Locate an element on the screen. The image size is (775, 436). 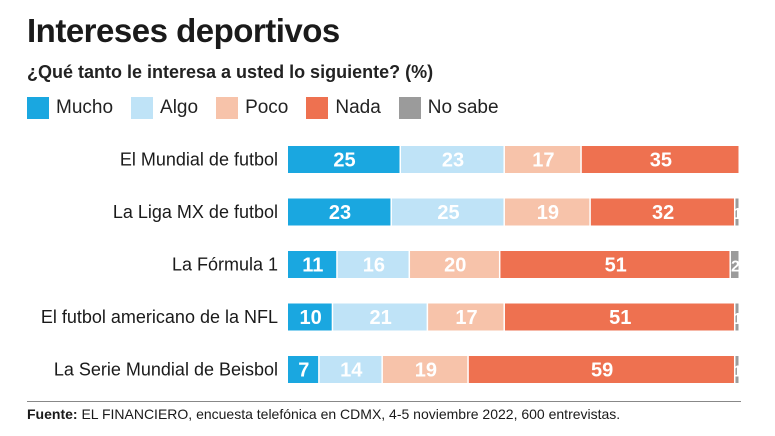
bar-el-futbol-americano-de-la-nfl-mucho is located at coordinates (310, 317).